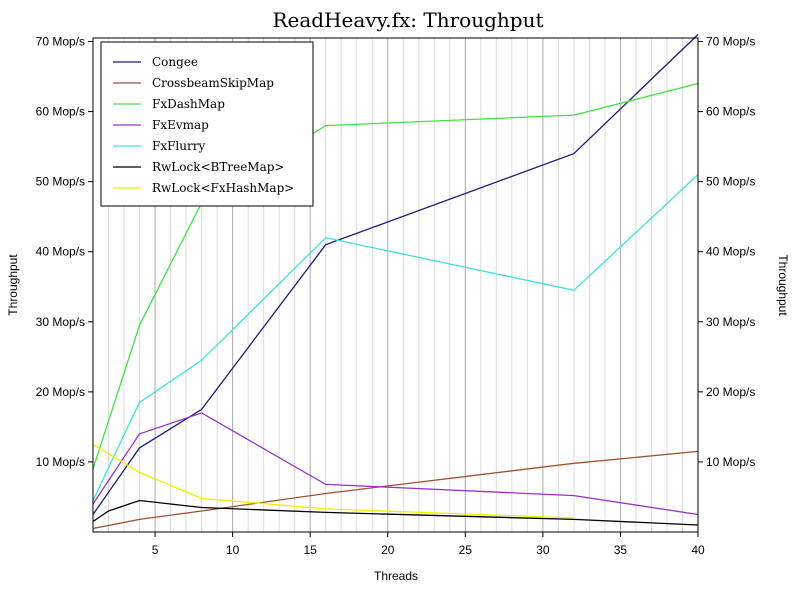  What do you see at coordinates (388, 550) in the screenshot?
I see `x-tick-label: 20` at bounding box center [388, 550].